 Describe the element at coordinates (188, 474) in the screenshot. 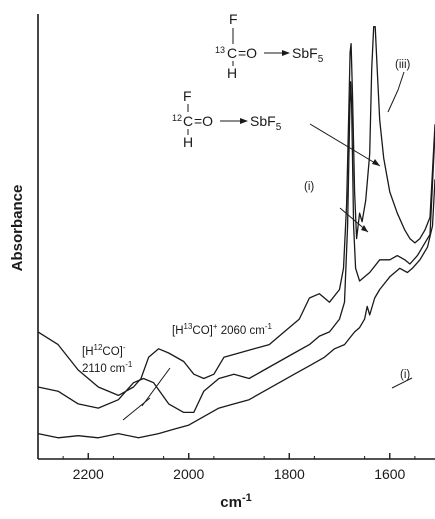

I see `x-tick-label-2000: 2000` at that location.